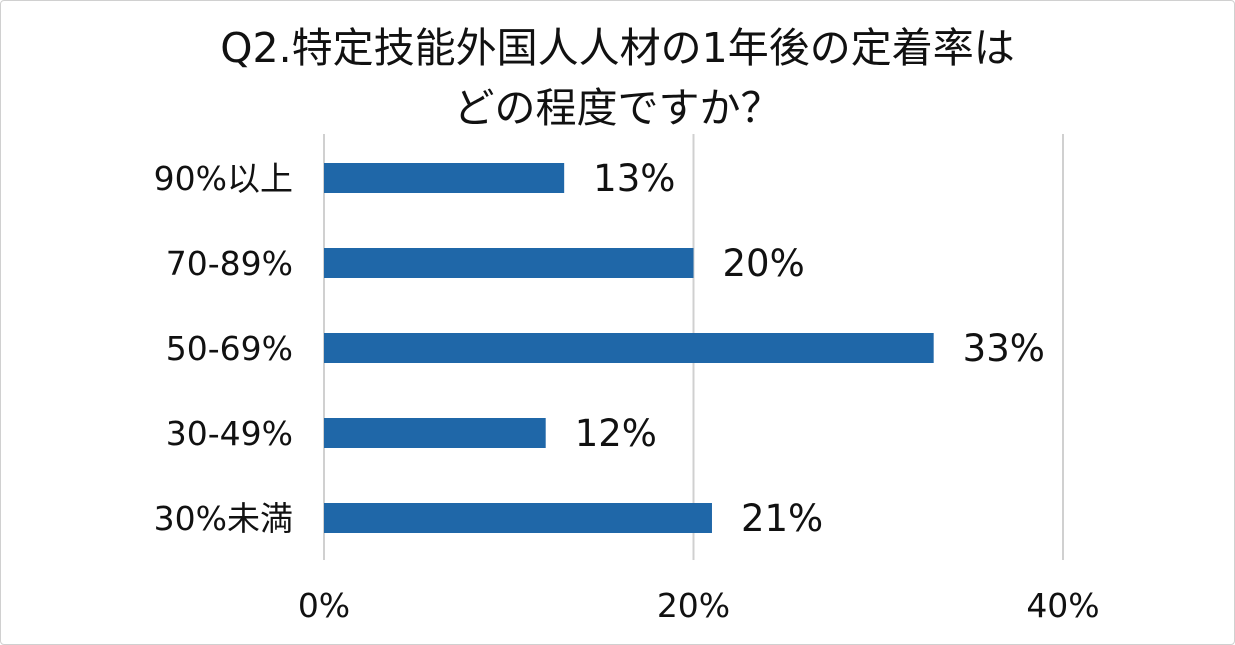 The image size is (1235, 645). What do you see at coordinates (229, 433) in the screenshot?
I see `category-label: 30-49%` at bounding box center [229, 433].